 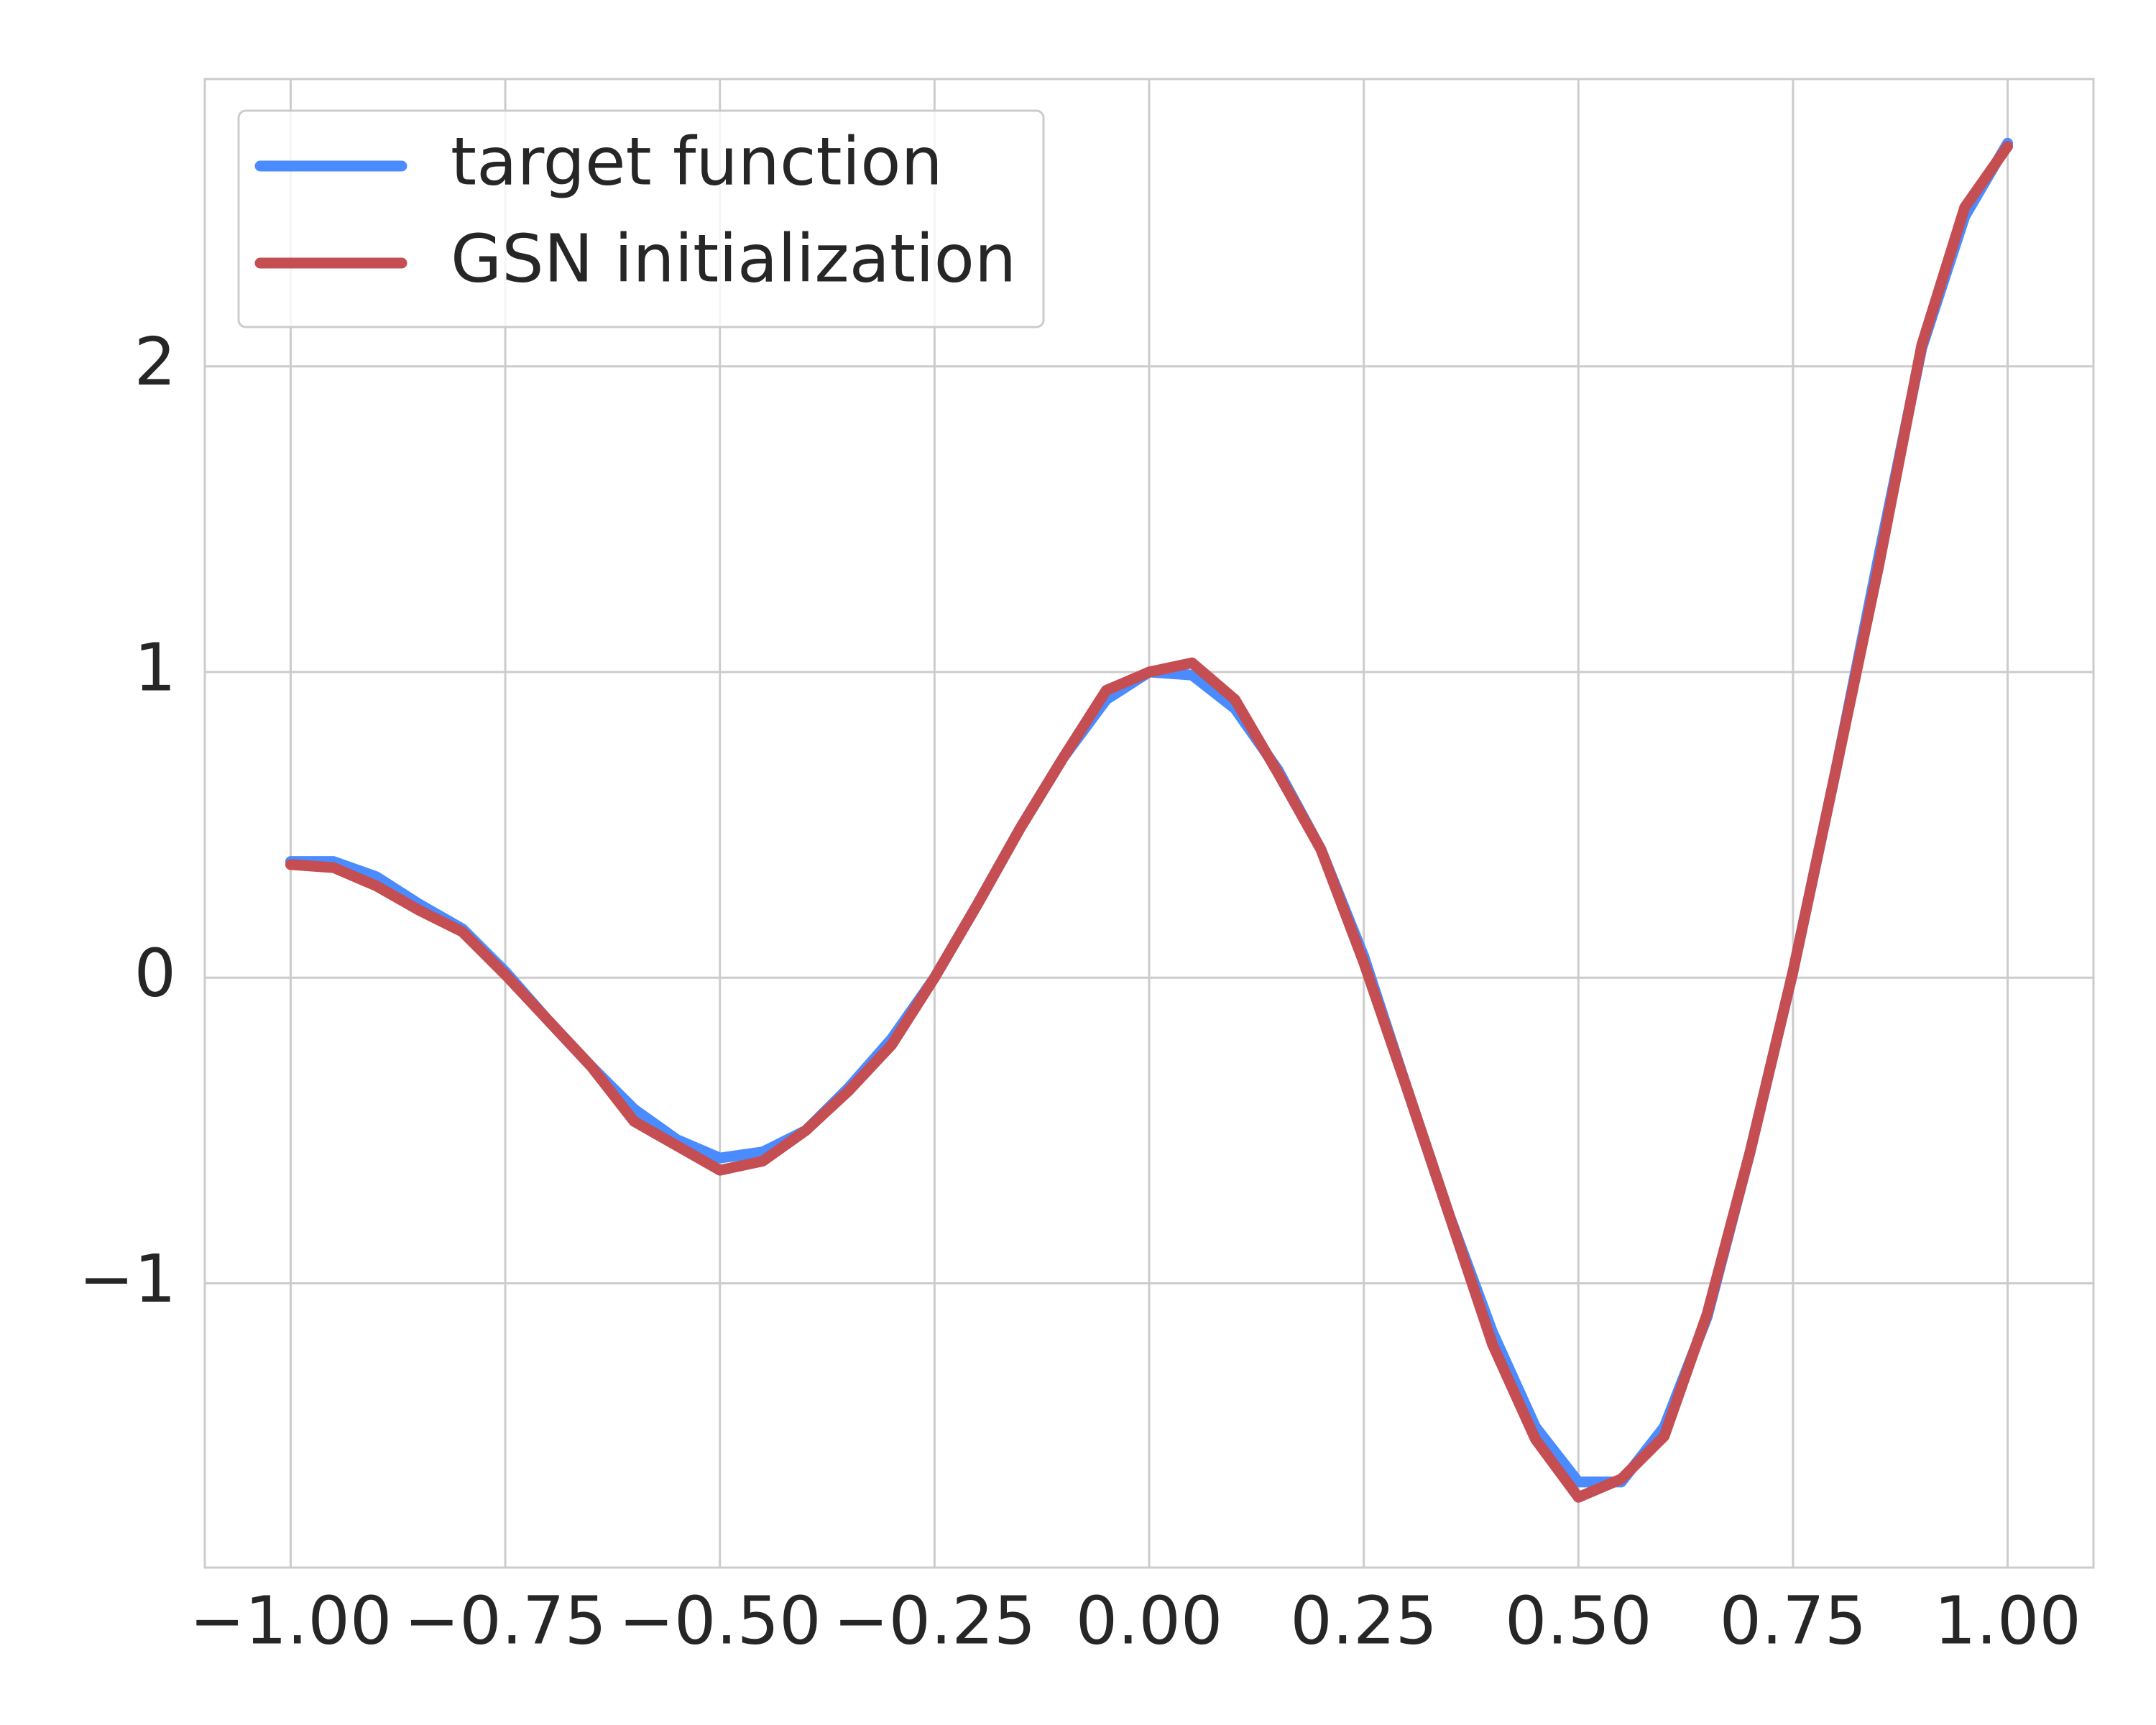 What do you see at coordinates (505, 1620) in the screenshot?
I see `x-tick-label: −0.75` at bounding box center [505, 1620].